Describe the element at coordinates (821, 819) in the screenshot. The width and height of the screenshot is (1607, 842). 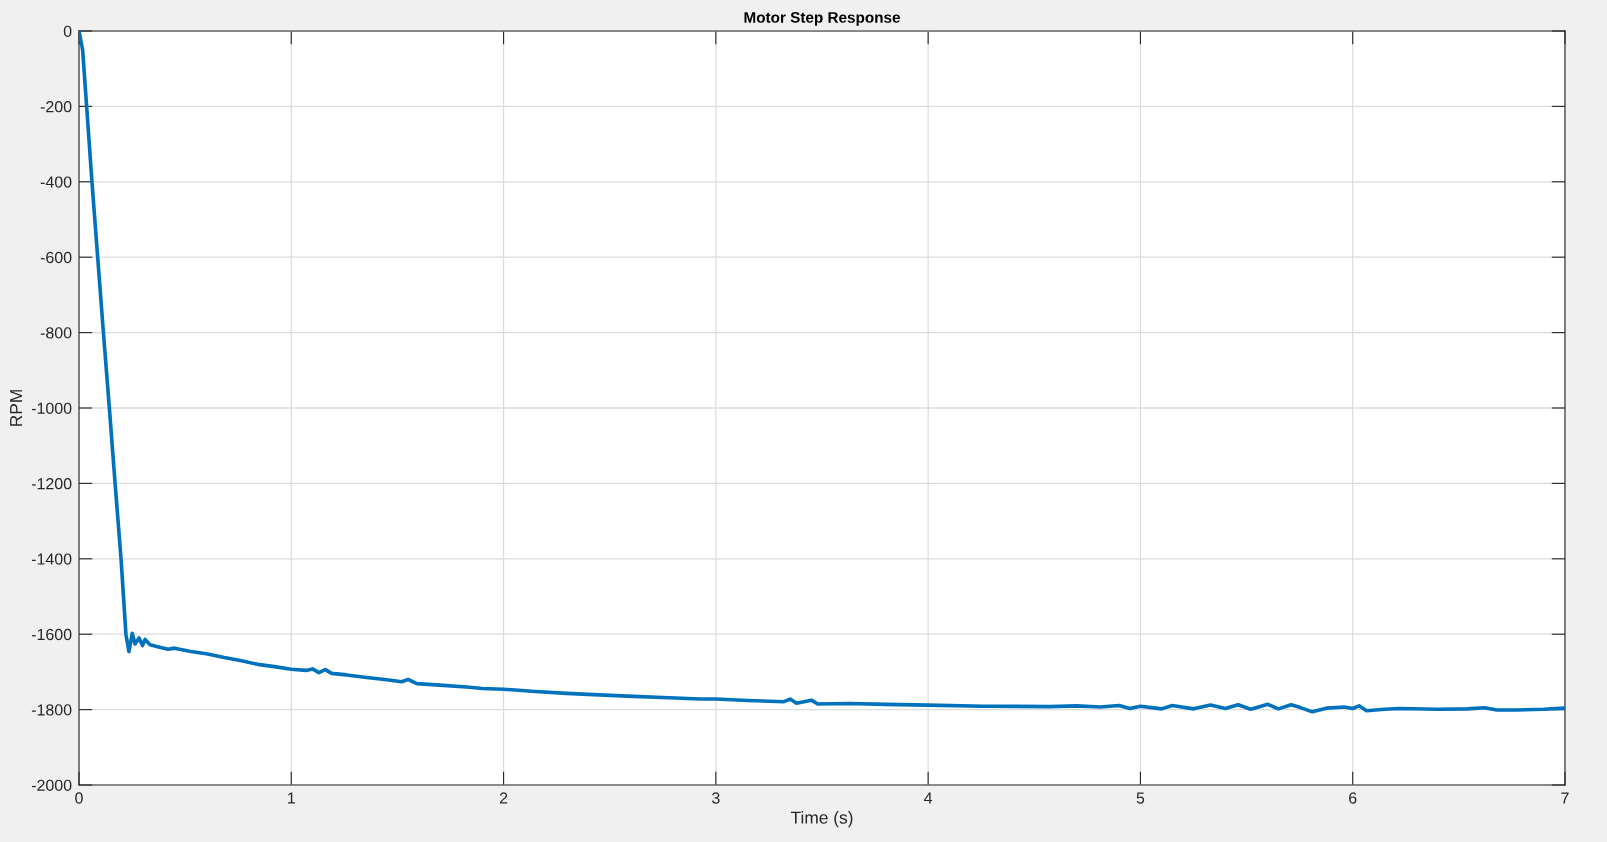
I see `x-axis-title: Time (s)` at that location.